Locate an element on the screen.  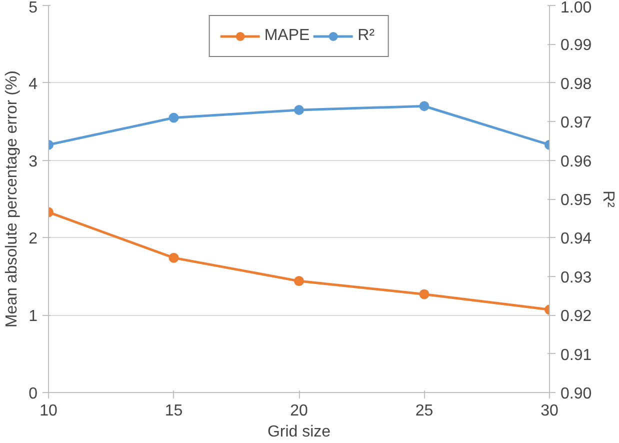
x-tick-label: 15 is located at coordinates (173, 411).